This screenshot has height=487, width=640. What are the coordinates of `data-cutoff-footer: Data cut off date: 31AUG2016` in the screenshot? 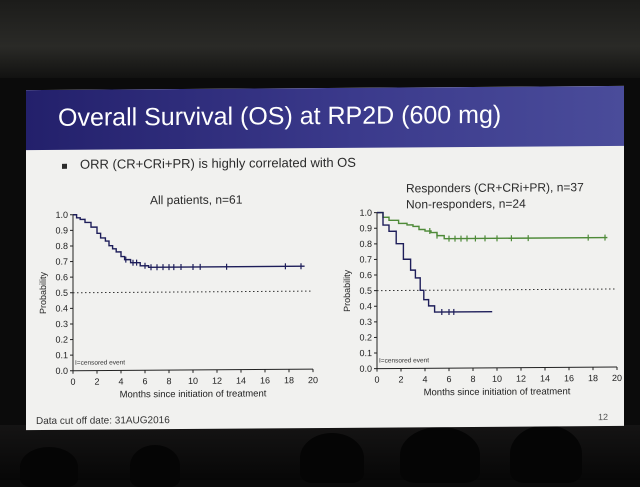 It's located at (103, 421).